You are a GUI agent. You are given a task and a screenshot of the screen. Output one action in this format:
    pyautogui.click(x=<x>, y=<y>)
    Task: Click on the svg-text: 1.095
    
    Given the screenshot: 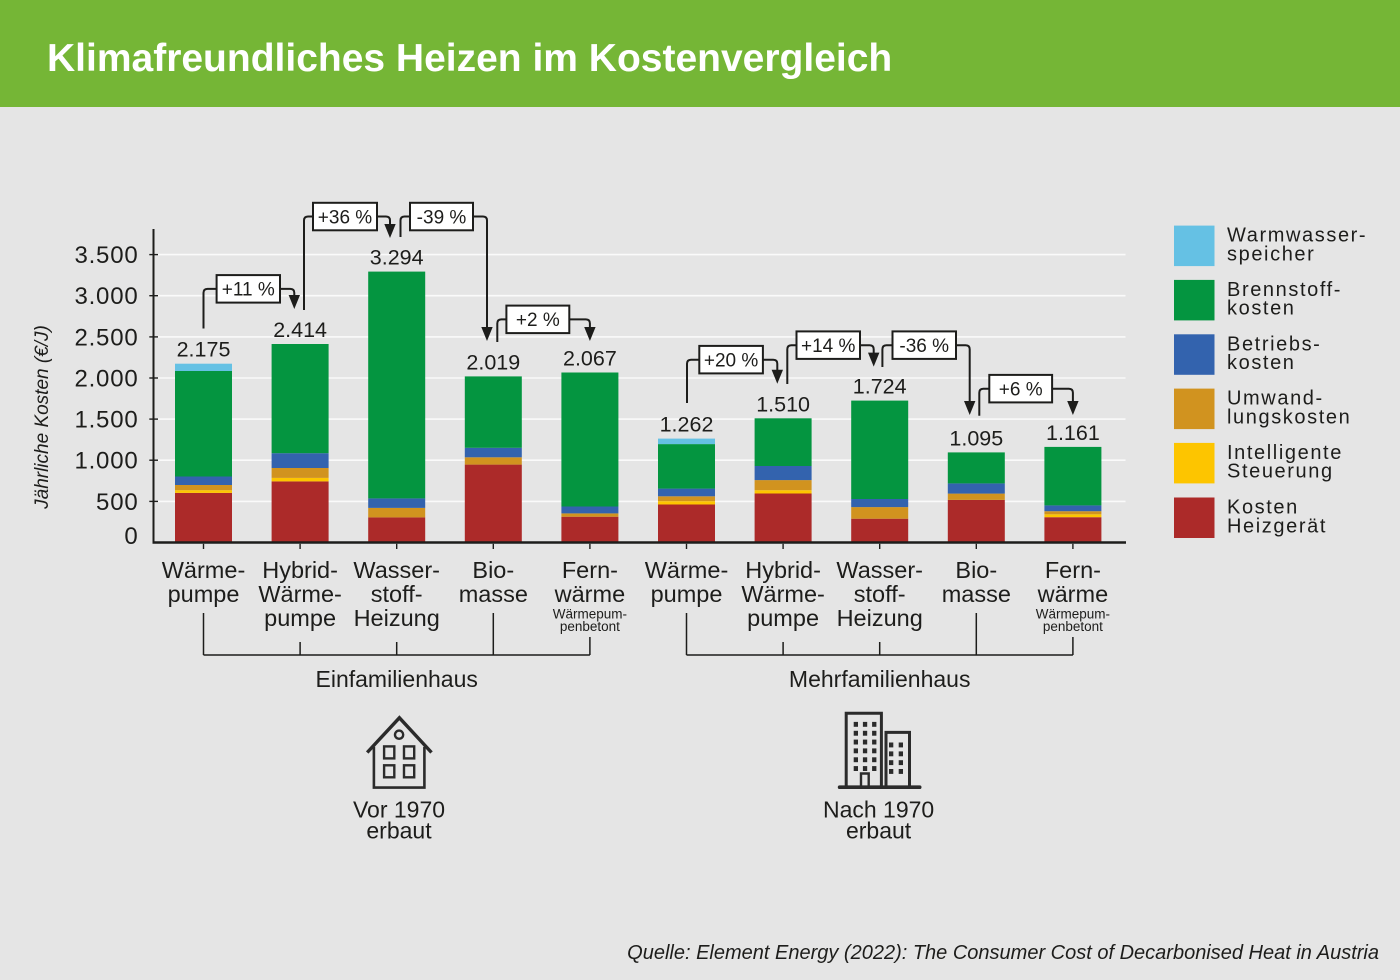 What is the action you would take?
    pyautogui.click(x=976, y=438)
    